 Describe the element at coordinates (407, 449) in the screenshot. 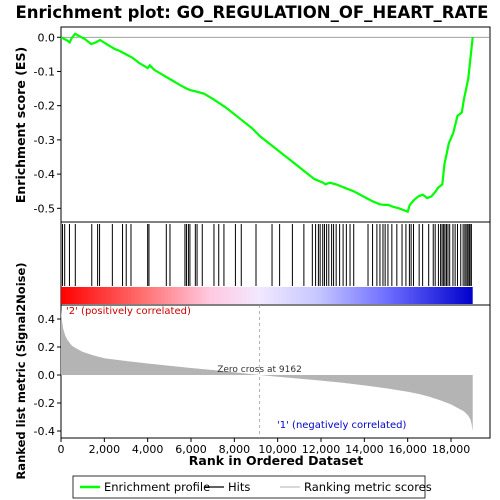

I see `x-tick-label: 16,000` at that location.